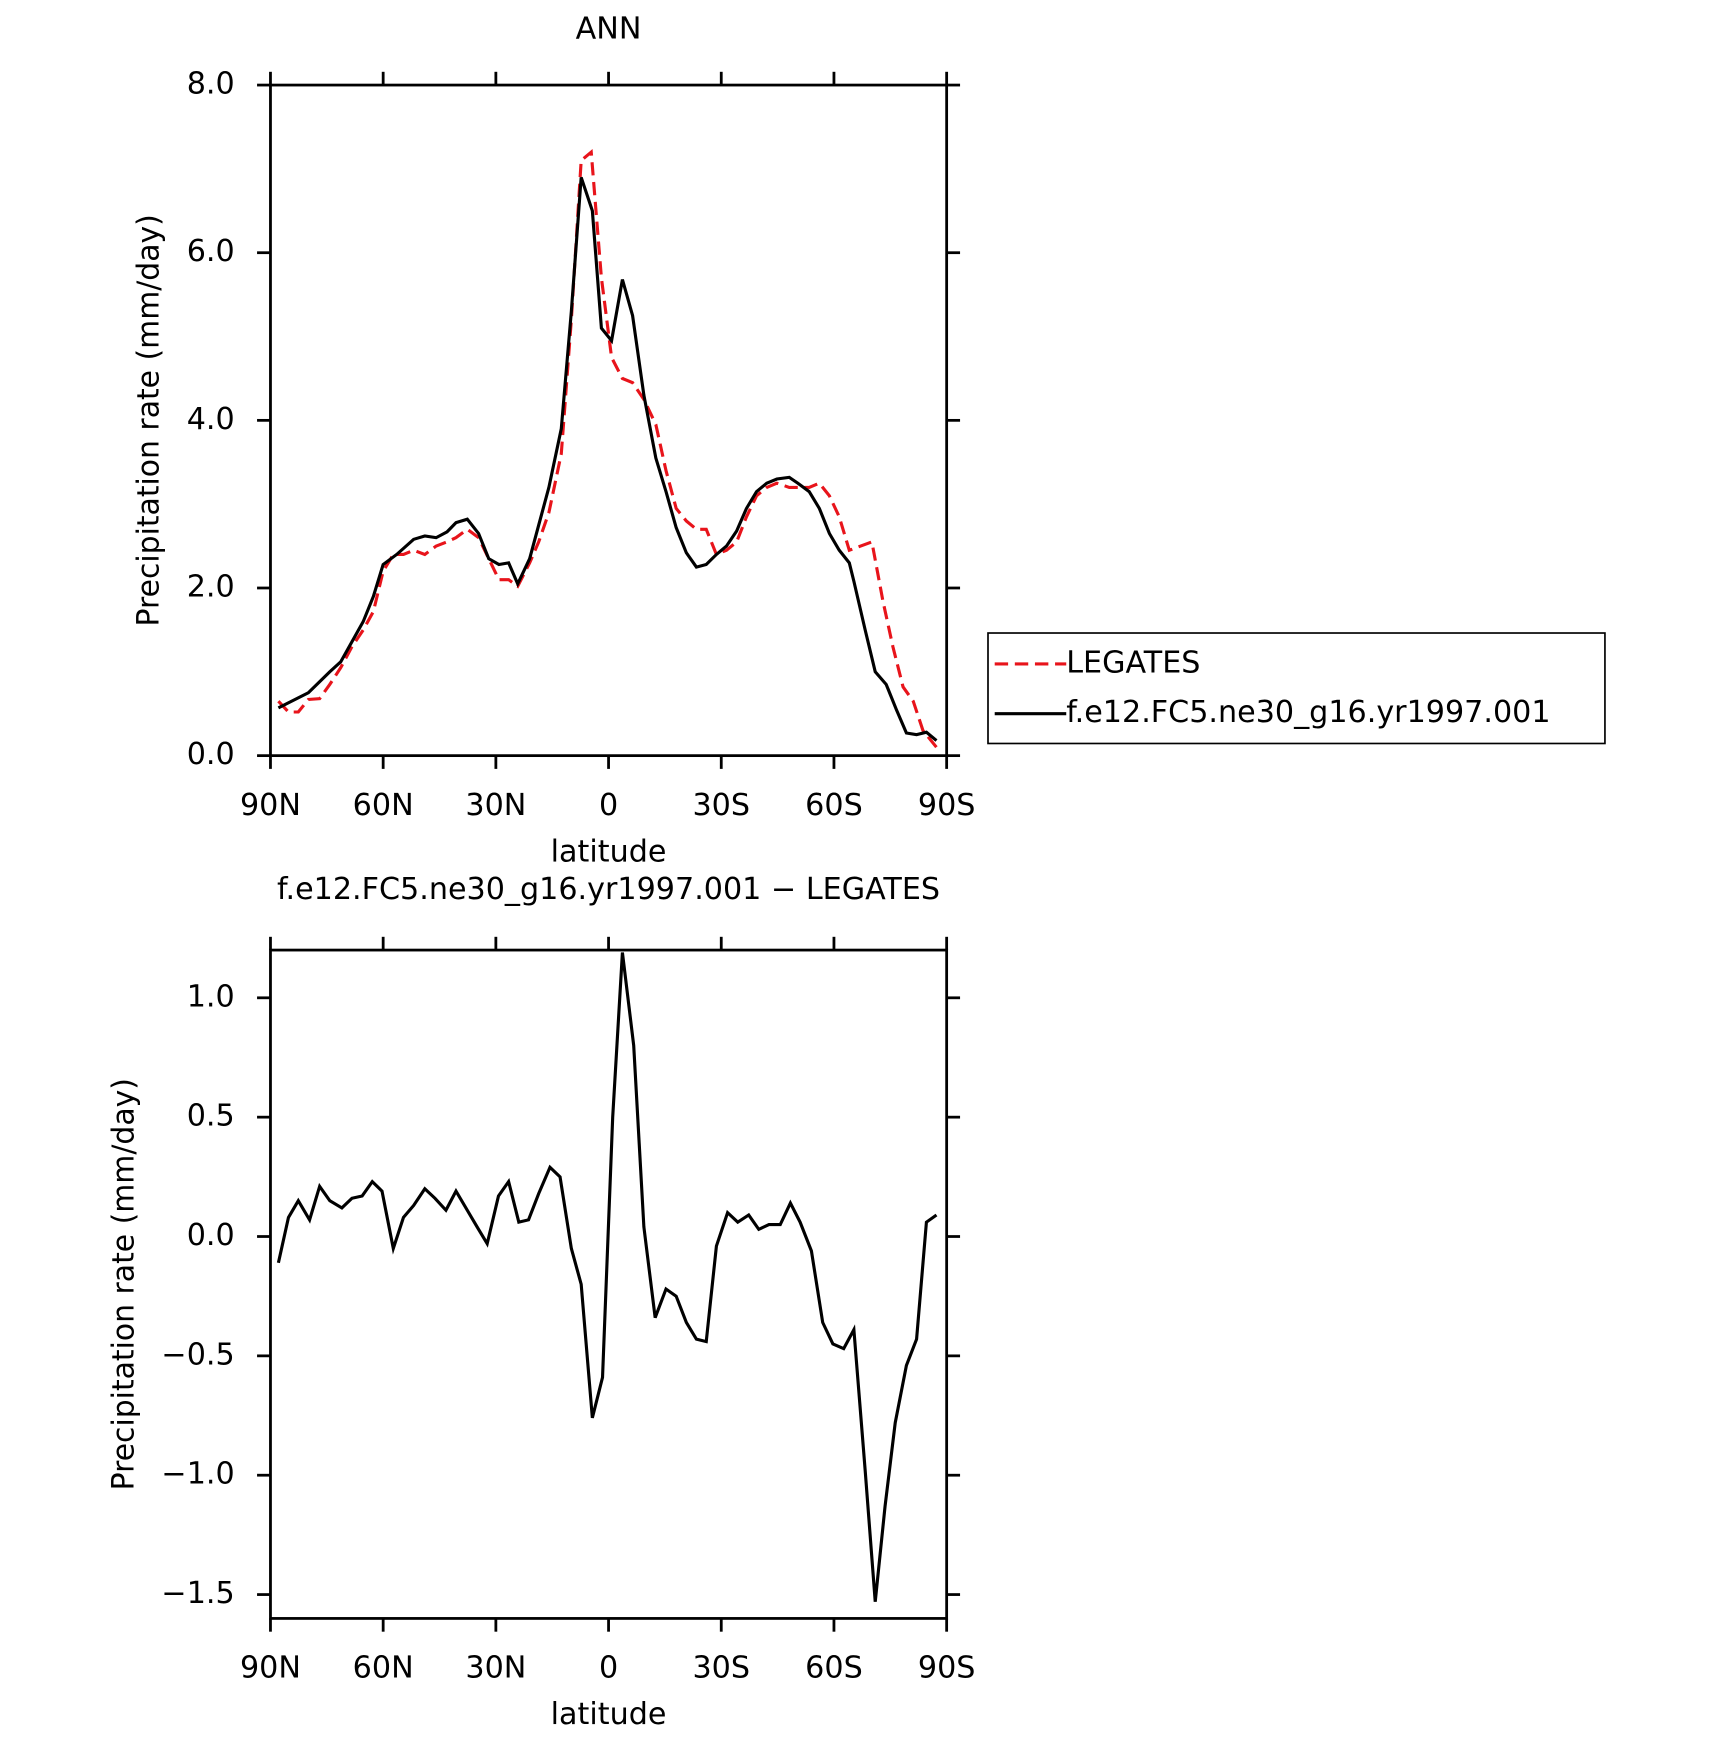 The image size is (1710, 1751). What do you see at coordinates (197, 1593) in the screenshot?
I see `y-tick-label: −1.5` at bounding box center [197, 1593].